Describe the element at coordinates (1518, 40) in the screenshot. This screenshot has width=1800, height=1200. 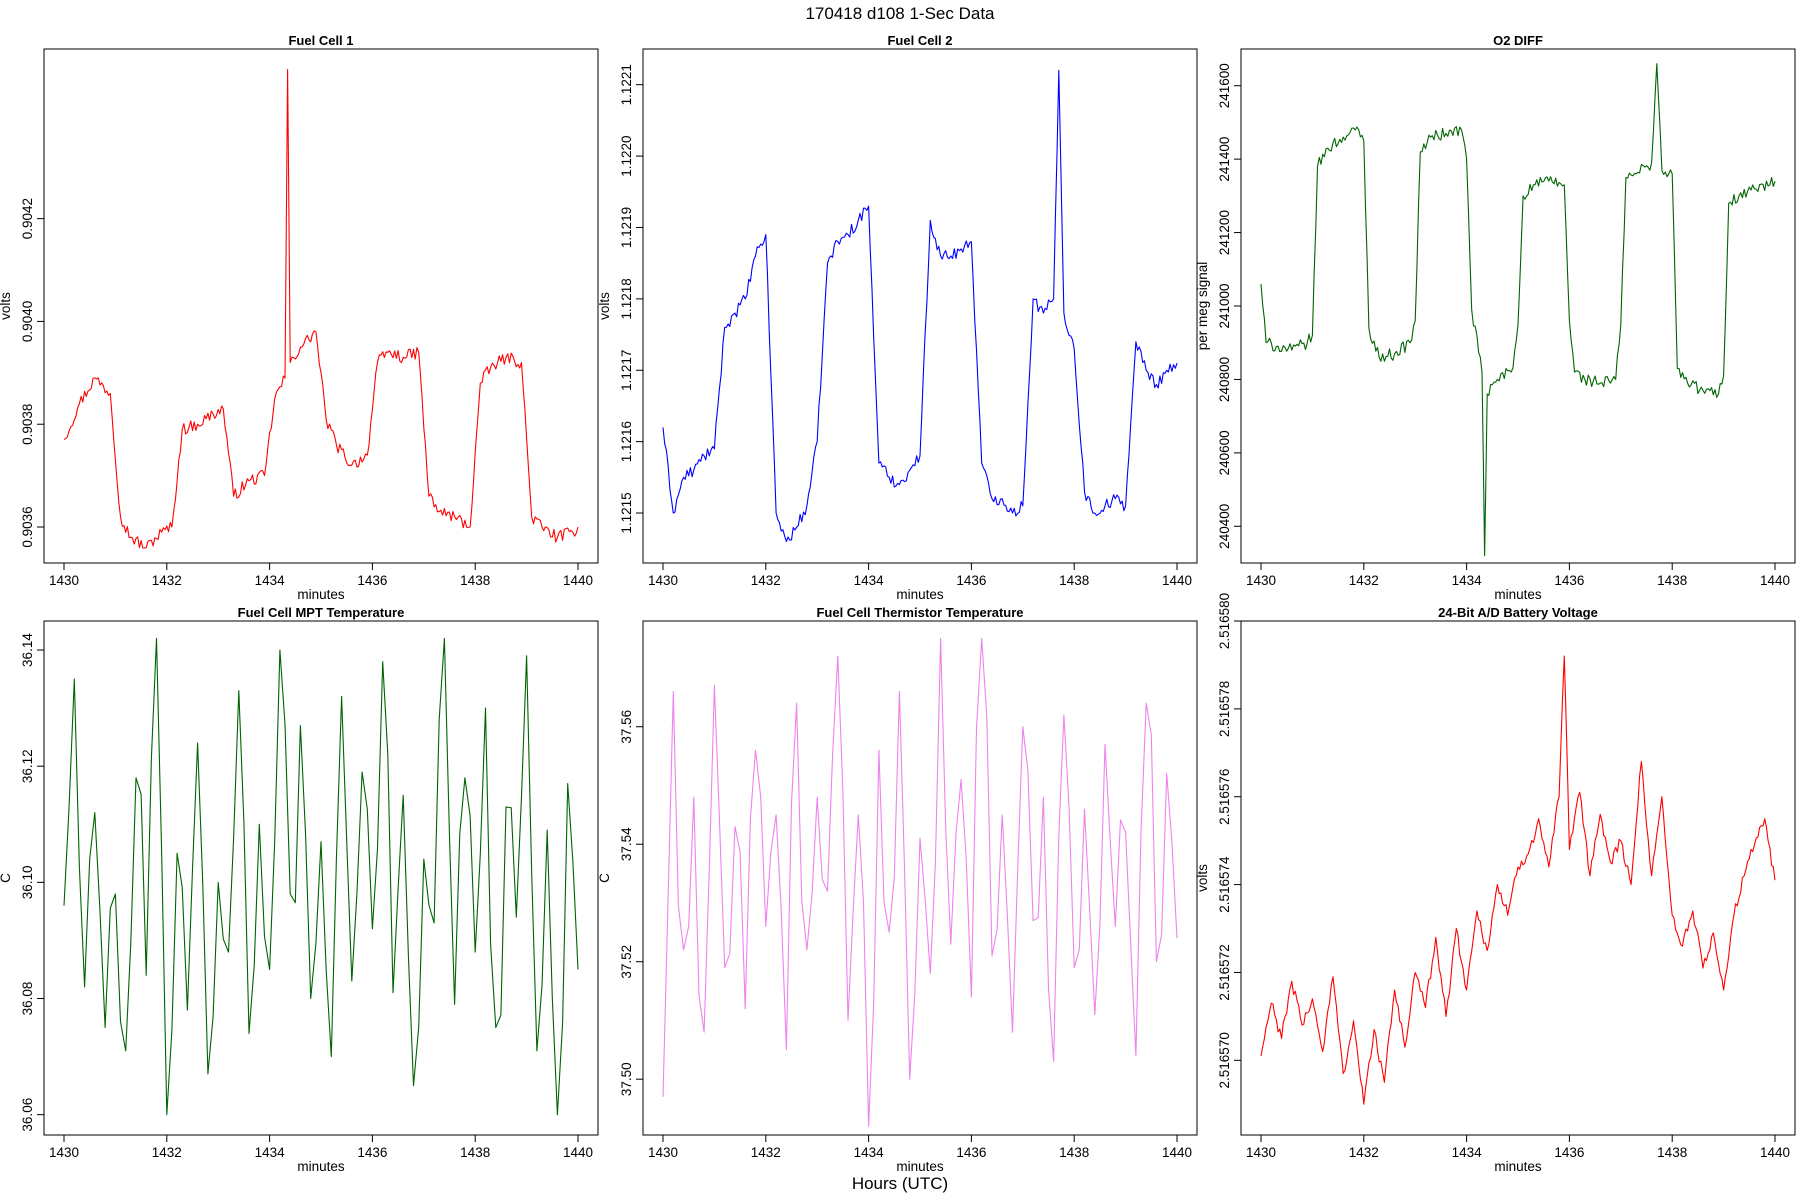
I see `panel-title: O2 DIFF` at that location.